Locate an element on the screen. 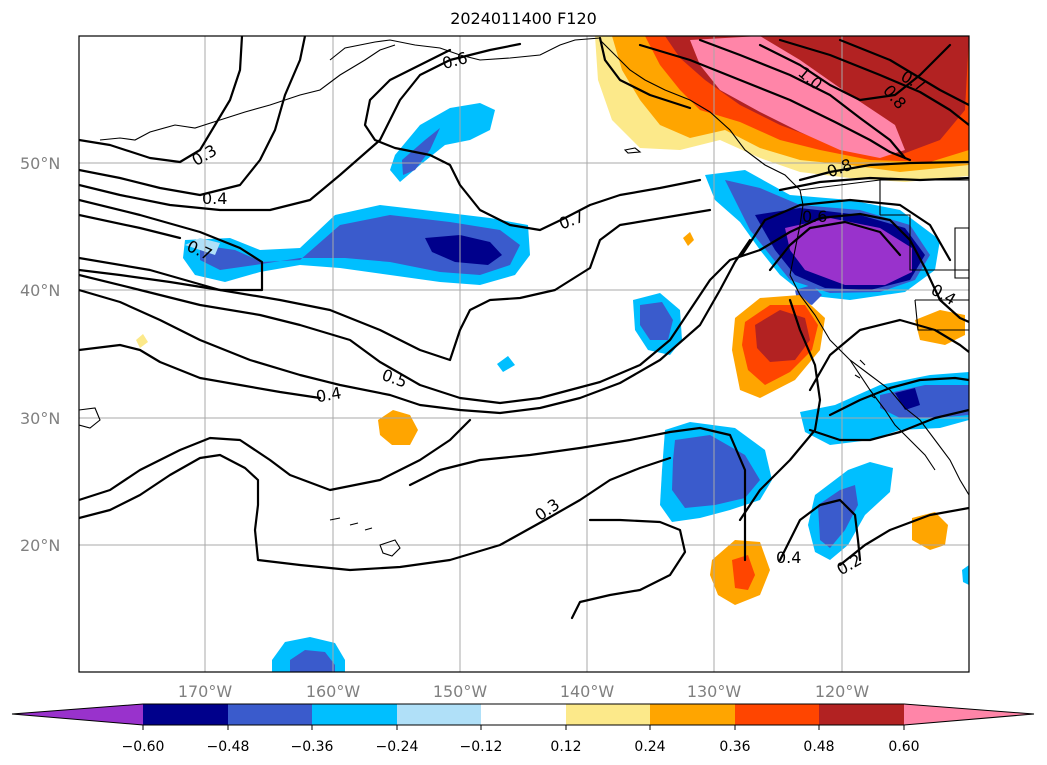  lon-label-170w: 170°W is located at coordinates (205, 691).